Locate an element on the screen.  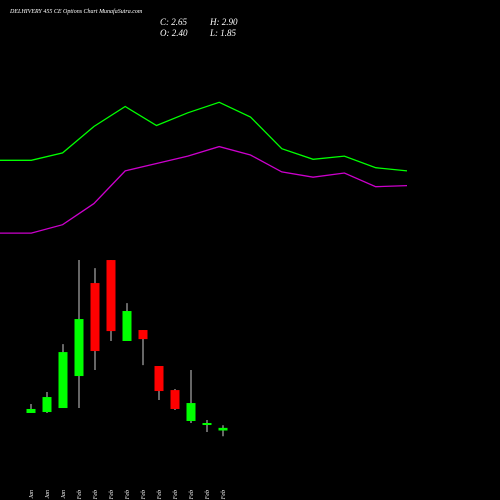
open-label: O: 2.40 is located at coordinates (174, 33).